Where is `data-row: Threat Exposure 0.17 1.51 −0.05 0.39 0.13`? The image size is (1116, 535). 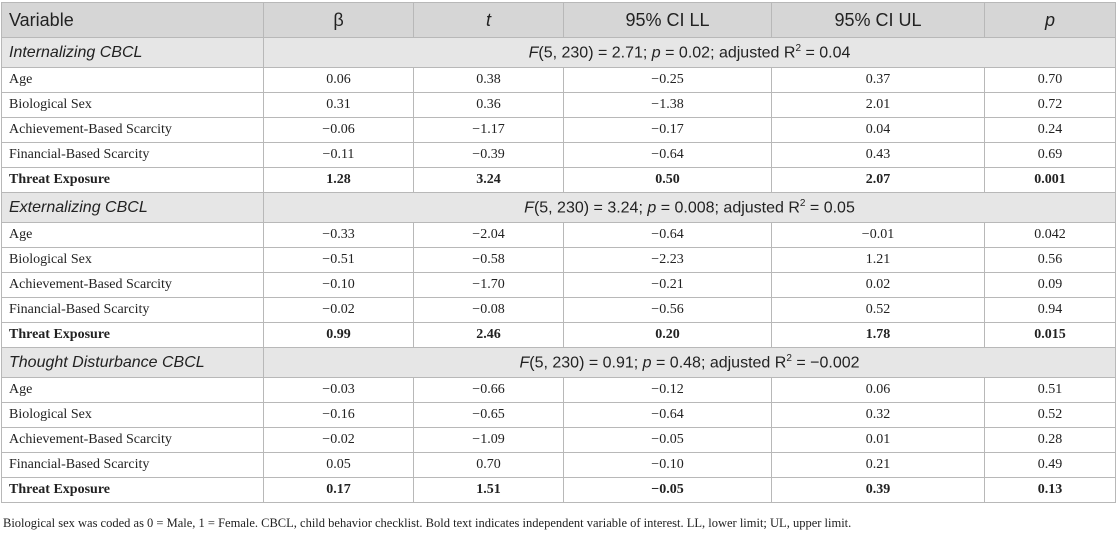 data-row: Threat Exposure 0.17 1.51 −0.05 0.39 0.13 is located at coordinates (558, 490).